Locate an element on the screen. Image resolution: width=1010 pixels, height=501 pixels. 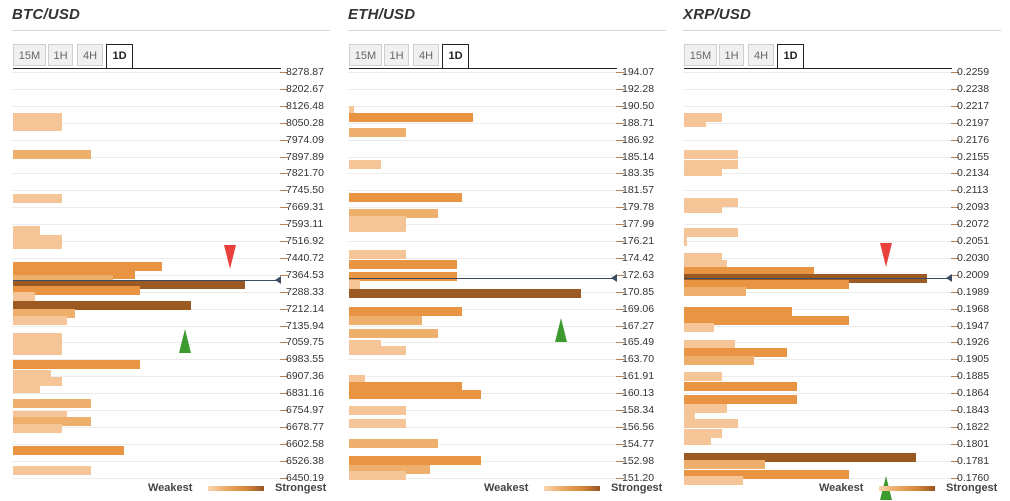
price-level-label: 6831.16 is located at coordinates (305, 393).